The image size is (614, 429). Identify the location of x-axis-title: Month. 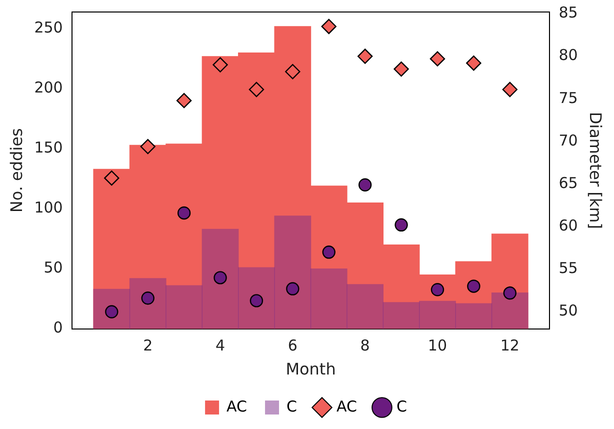
(311, 369).